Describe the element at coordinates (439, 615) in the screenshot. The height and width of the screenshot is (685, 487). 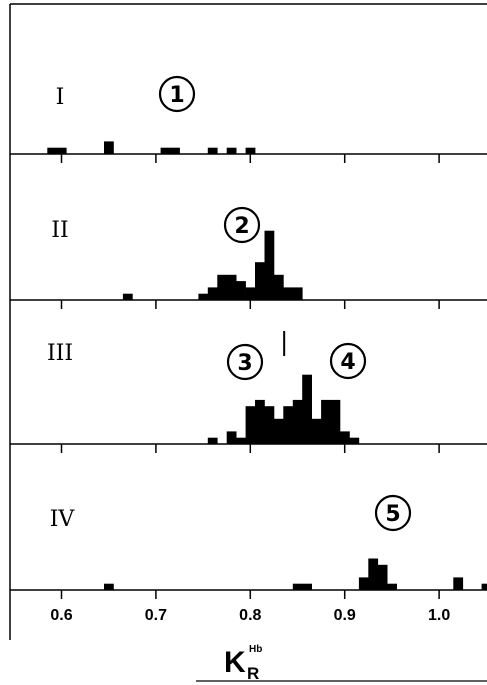
I see `x-tick-label: 1.0` at that location.